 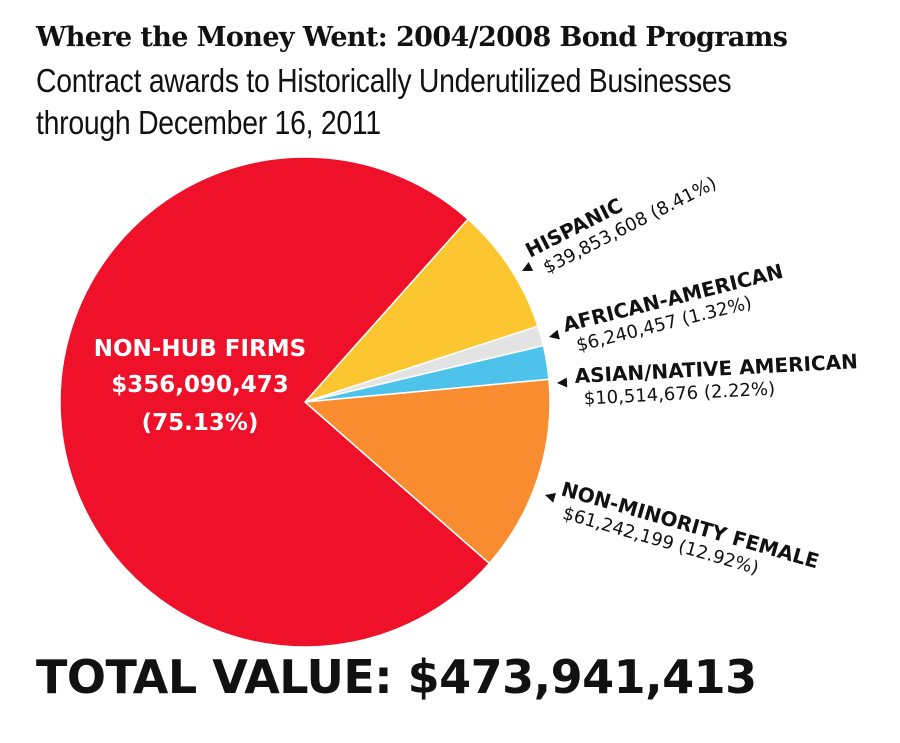 I want to click on pointer-asian-native-american, so click(x=562, y=382).